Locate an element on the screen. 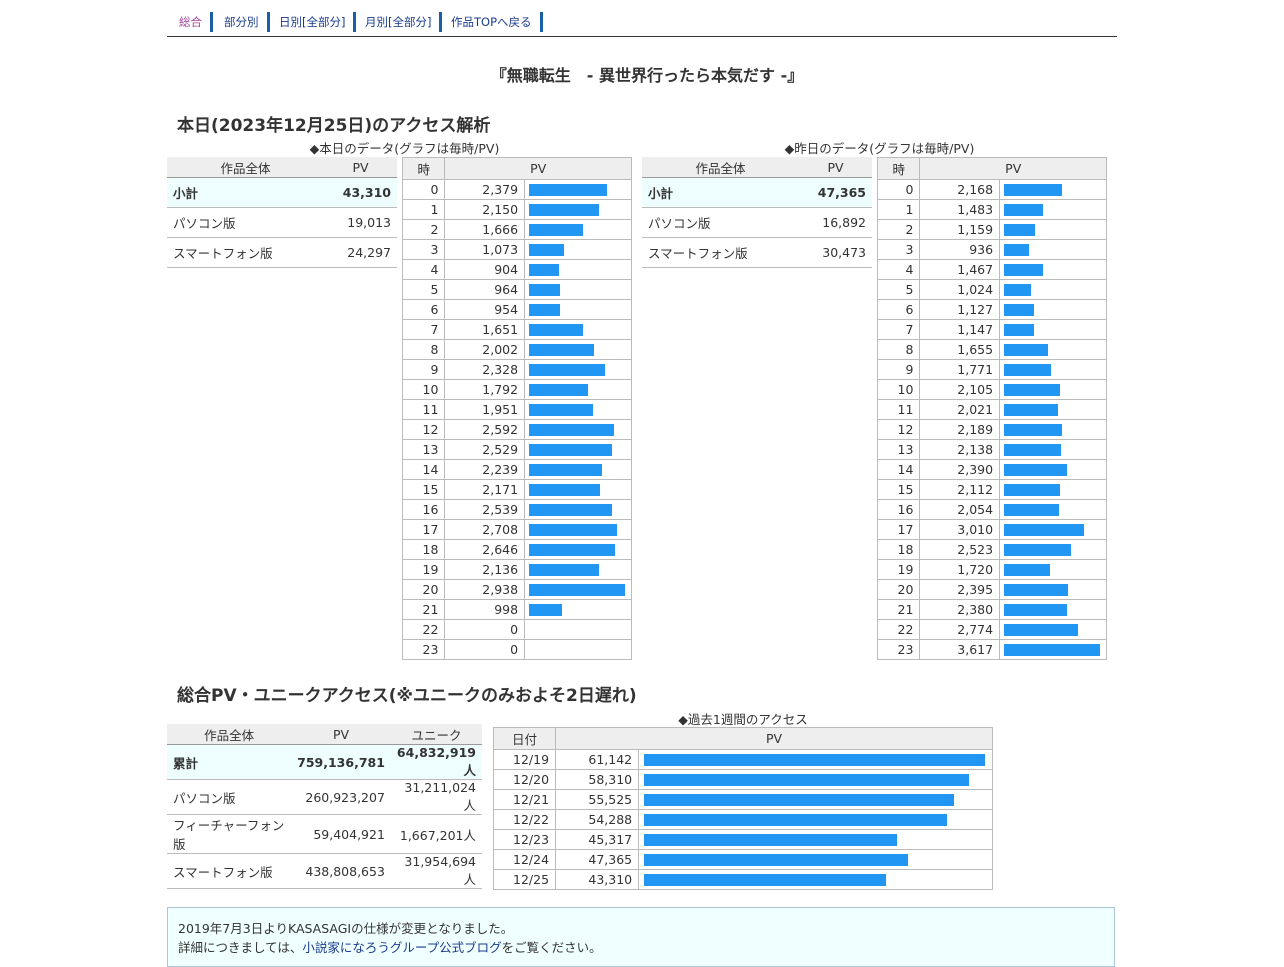 The height and width of the screenshot is (967, 1284). pv-cell: 2,150 is located at coordinates (485, 209).